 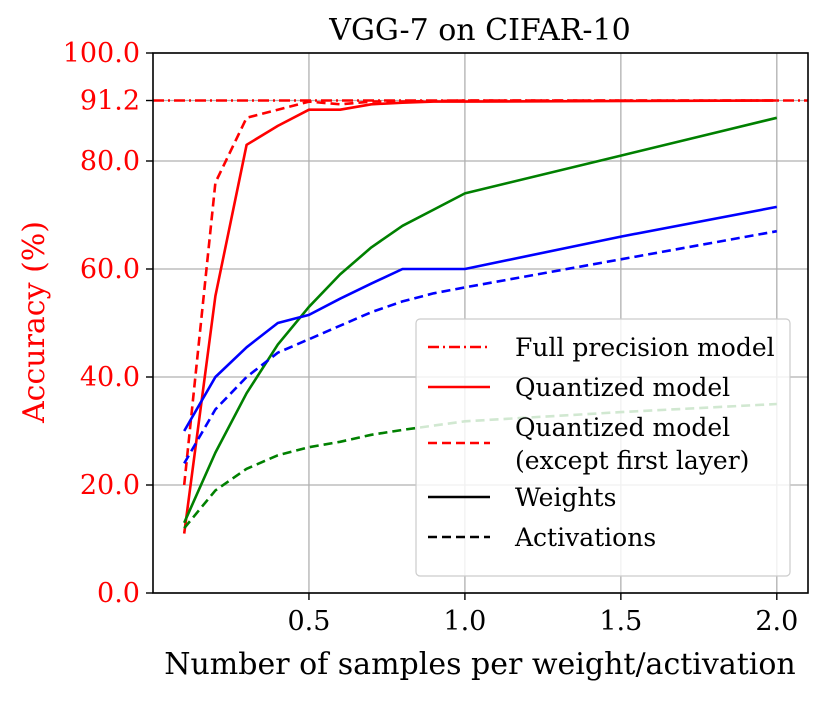 I want to click on y-tick-label: 20.0, so click(x=110, y=485).